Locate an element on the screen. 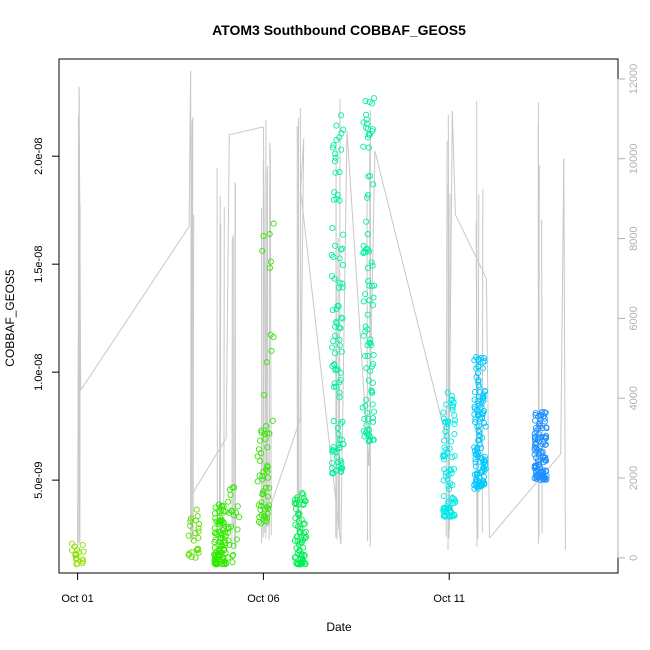 The image size is (650, 650). y2-tick-label: 2000 is located at coordinates (634, 478).